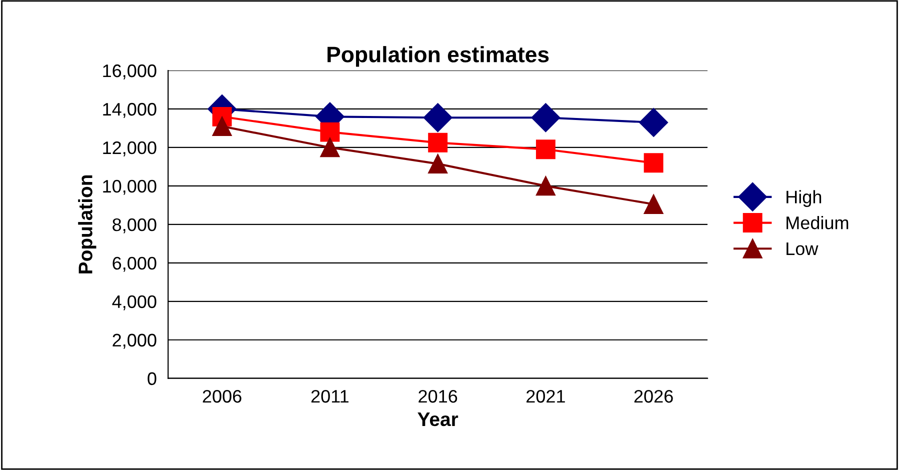 This screenshot has width=899, height=470. What do you see at coordinates (653, 396) in the screenshot?
I see `x-tick-label: 2026` at bounding box center [653, 396].